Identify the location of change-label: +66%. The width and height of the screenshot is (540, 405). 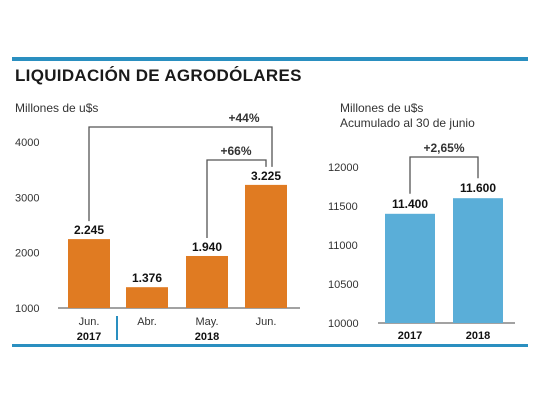
(235, 151).